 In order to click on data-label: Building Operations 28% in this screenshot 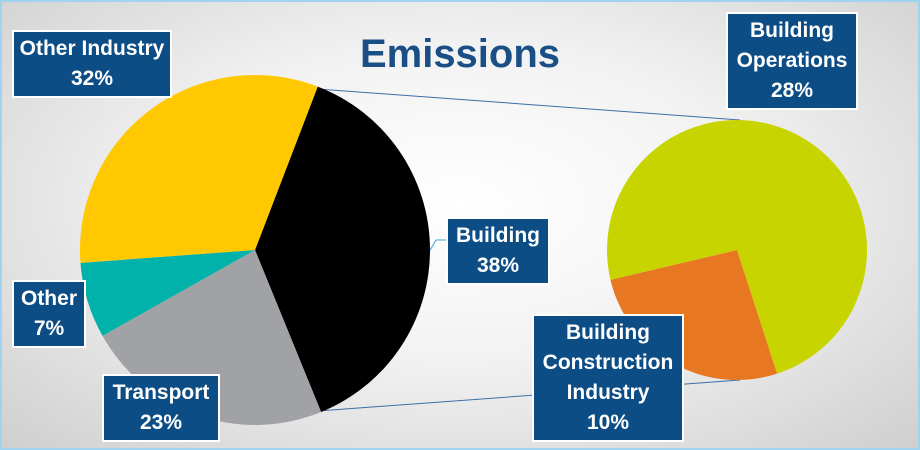, I will do `click(792, 61)`.